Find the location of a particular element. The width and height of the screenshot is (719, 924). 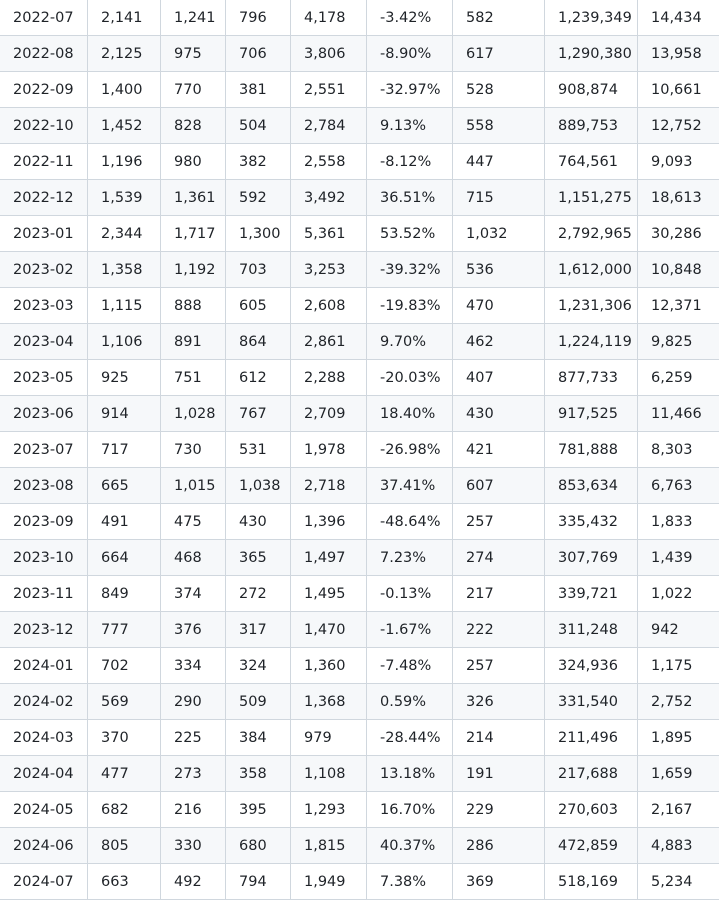

col-4-cell: 864 is located at coordinates (258, 341).